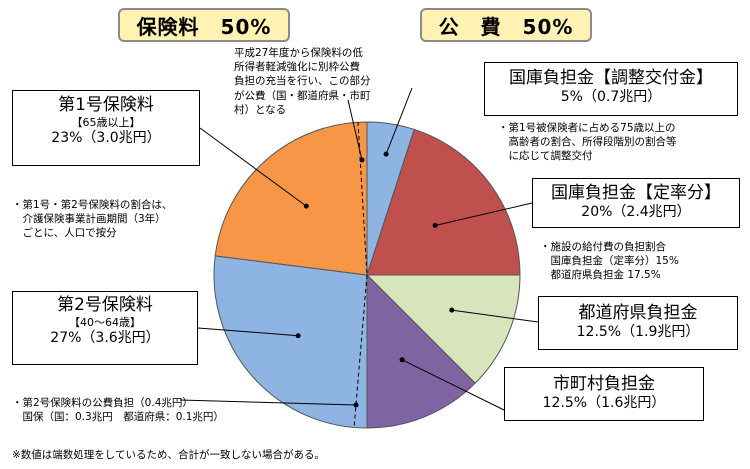 Image resolution: width=750 pixels, height=469 pixels. I want to click on leader-municipality-head, so click(402, 360).